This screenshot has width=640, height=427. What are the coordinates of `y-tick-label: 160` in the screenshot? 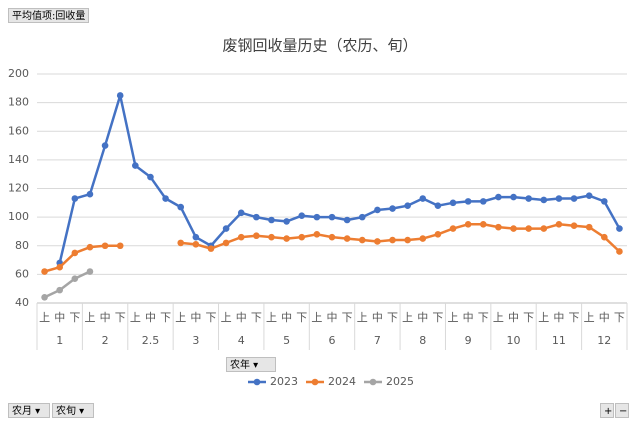 It's located at (18, 130).